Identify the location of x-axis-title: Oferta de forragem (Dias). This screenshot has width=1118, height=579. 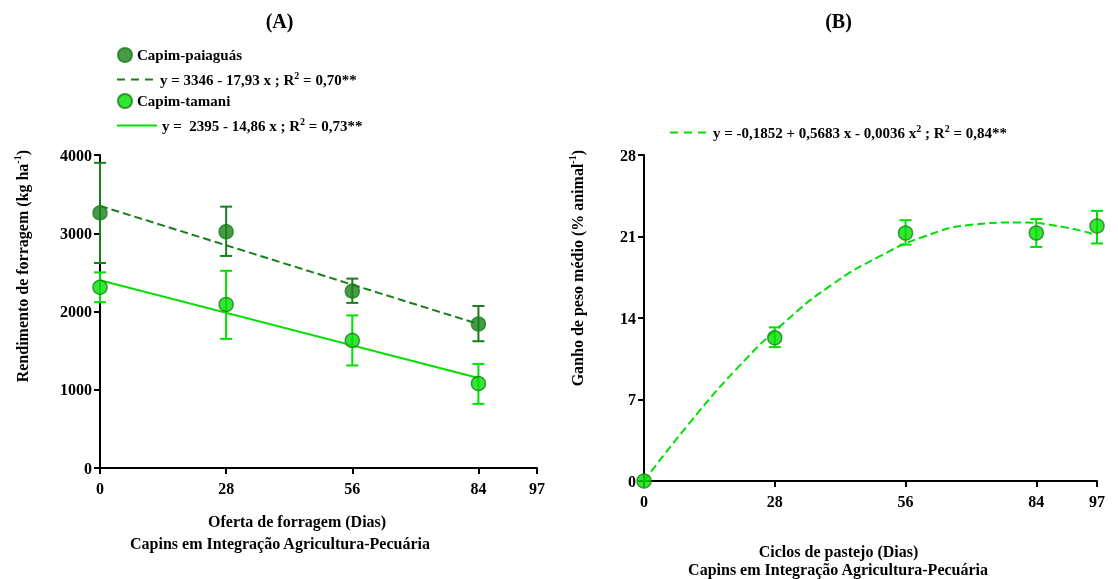
(297, 521).